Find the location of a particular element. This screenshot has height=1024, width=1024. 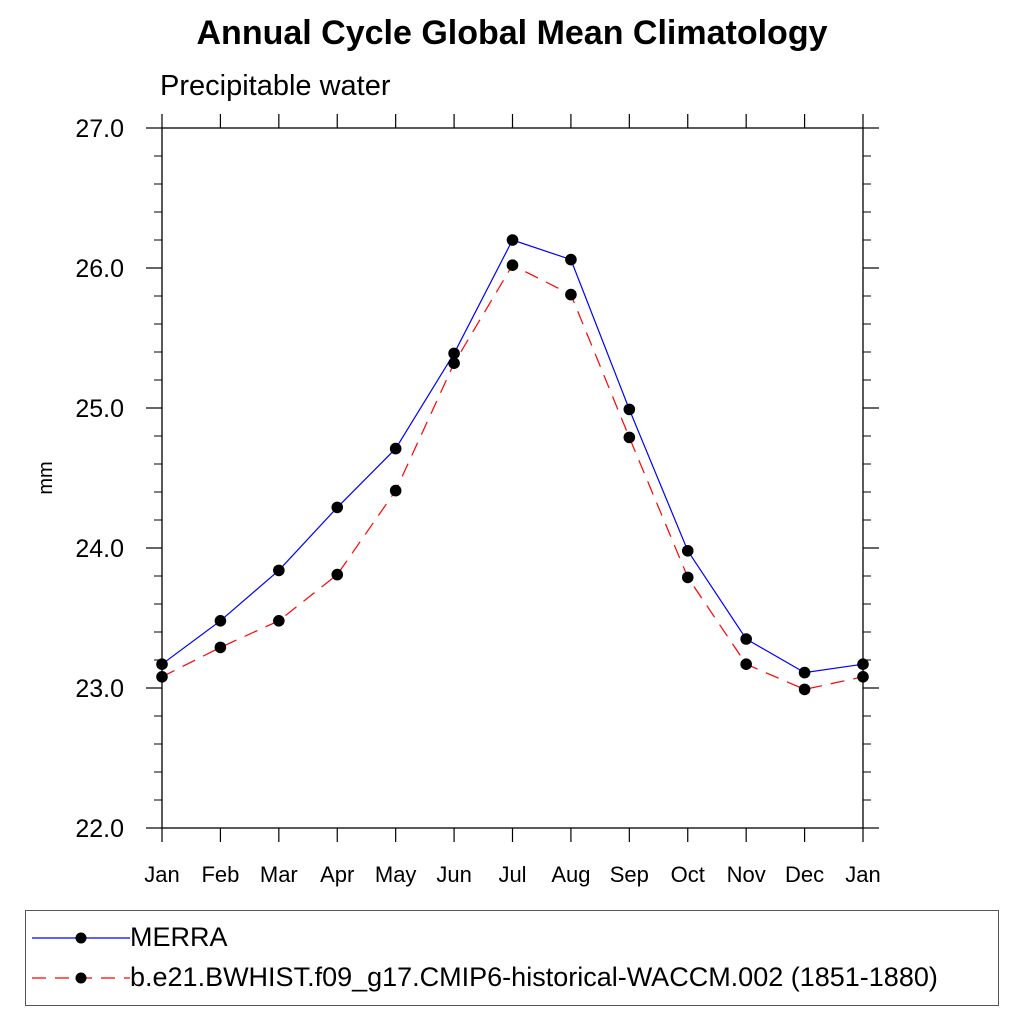

chart-title: Annual Cycle Global Mean Climatology is located at coordinates (512, 33).